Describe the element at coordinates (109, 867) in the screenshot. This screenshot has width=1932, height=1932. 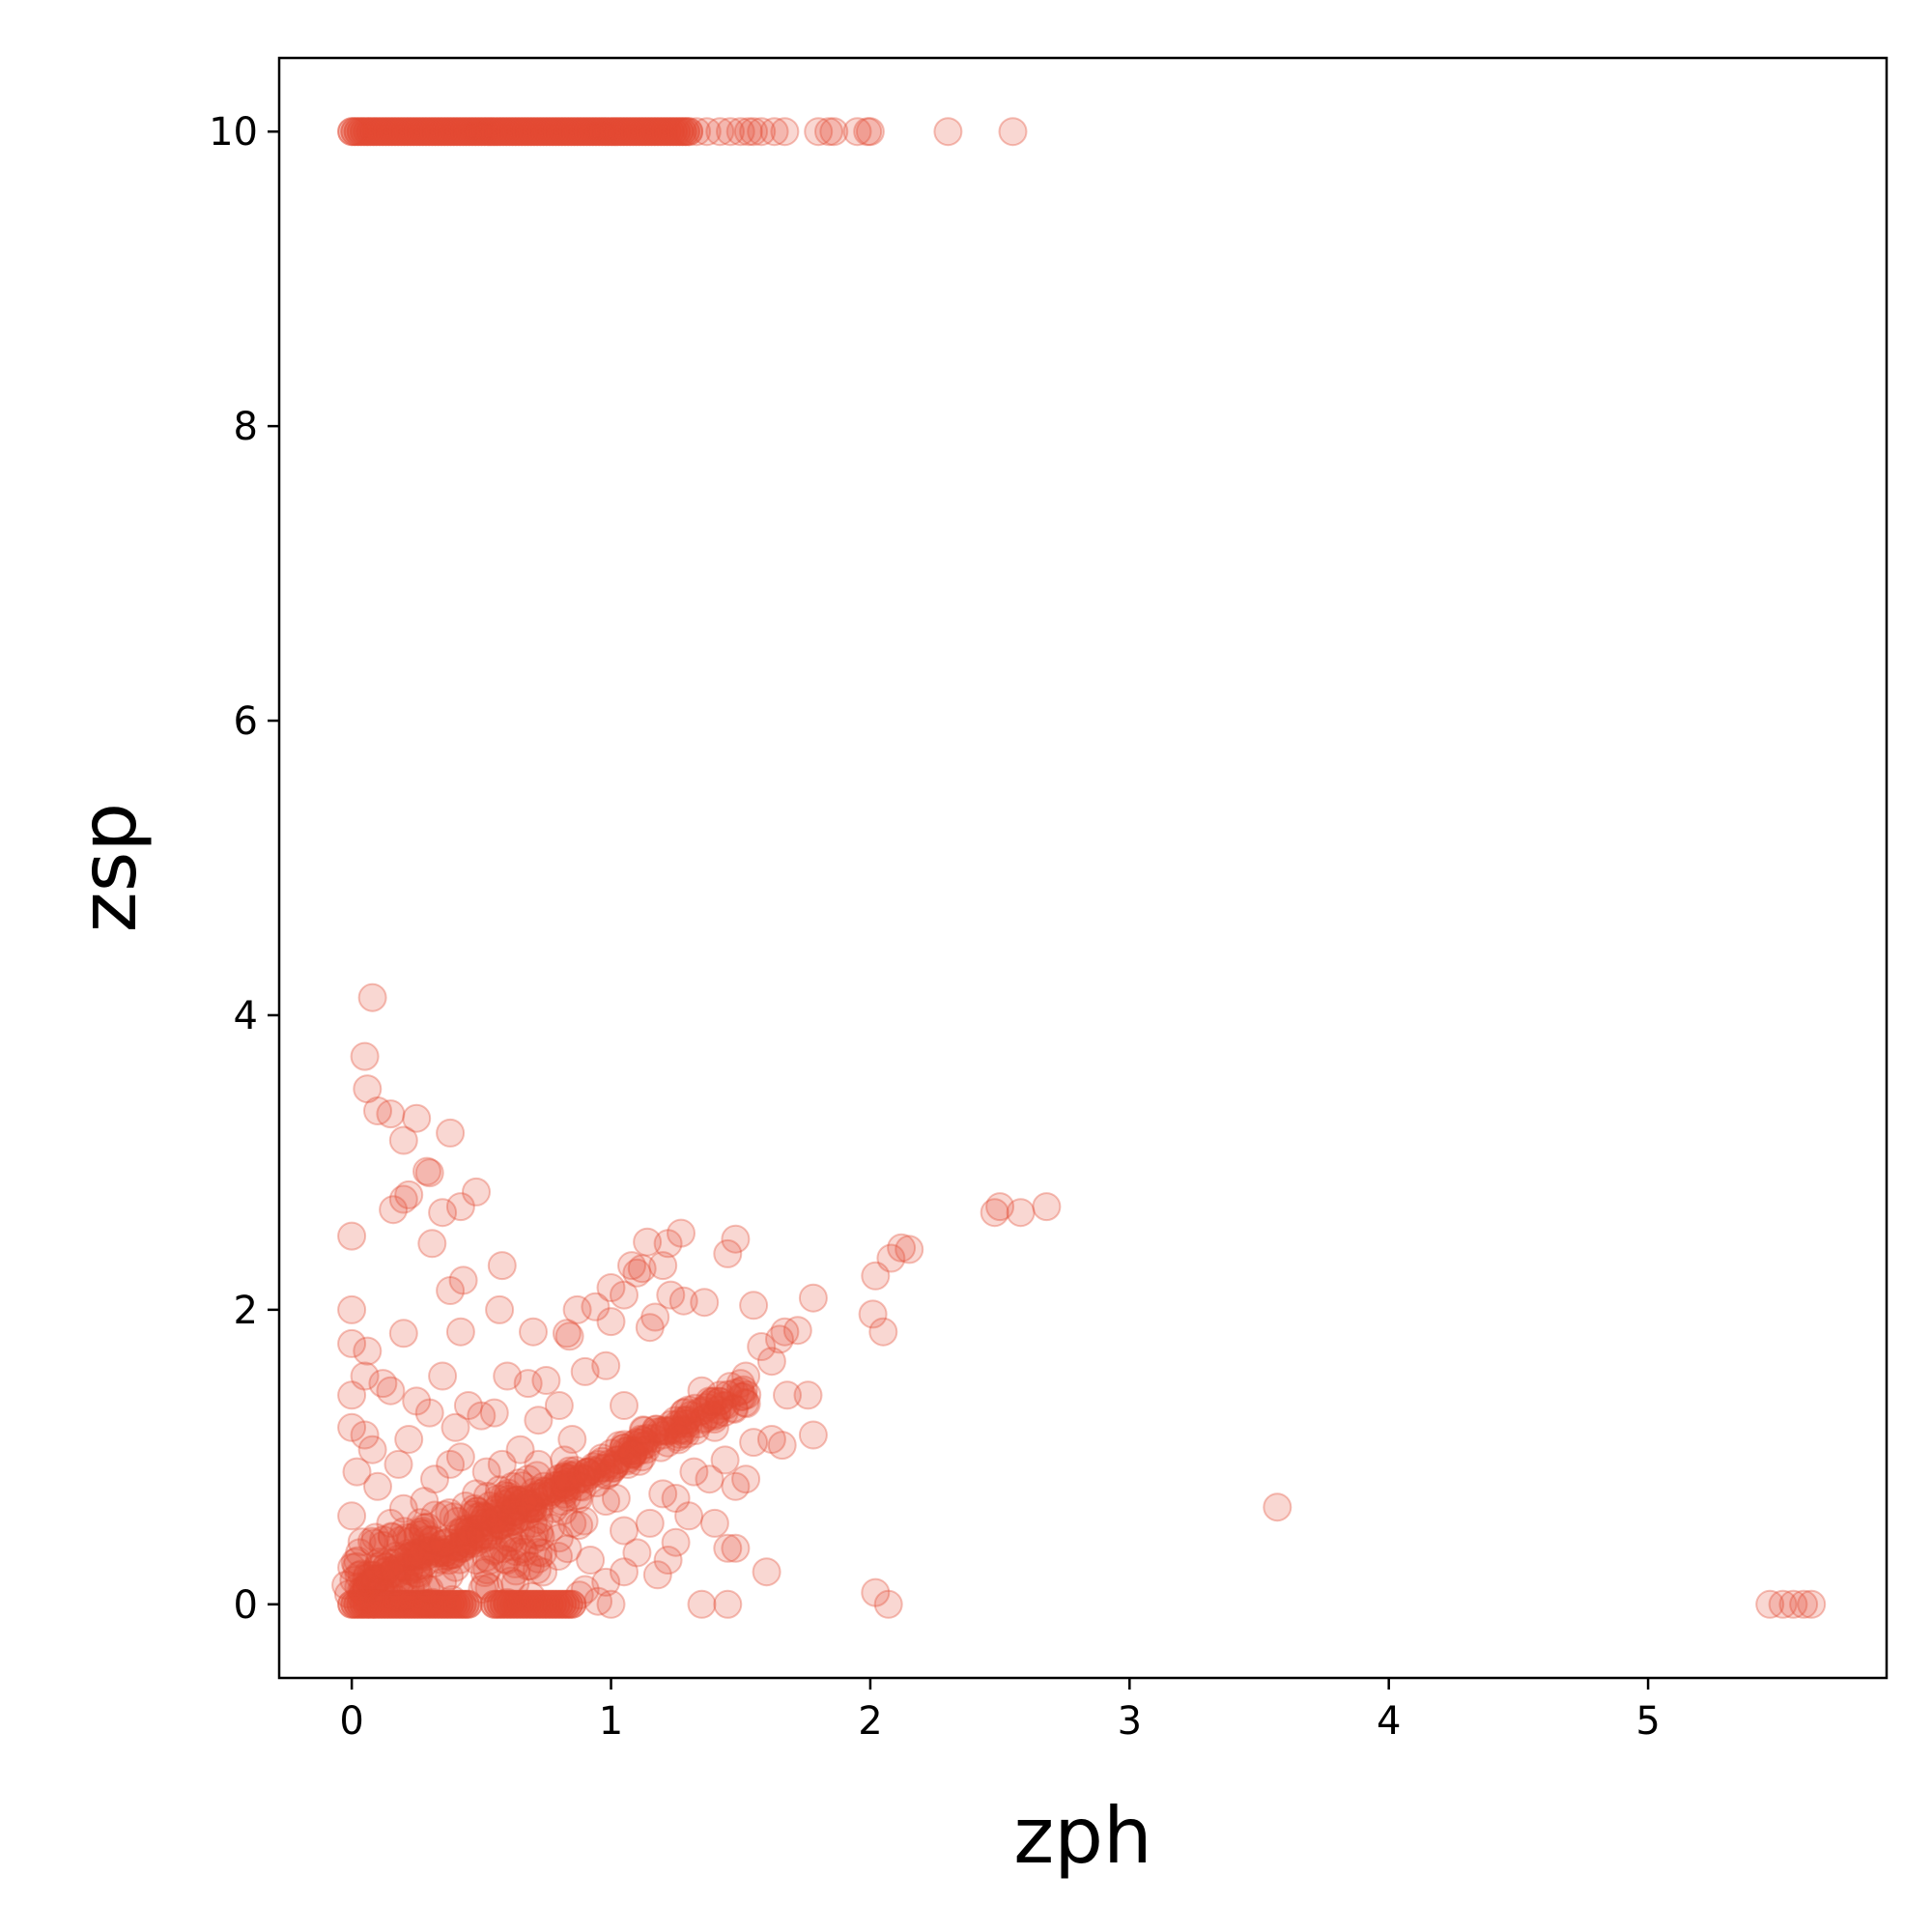
I see `y-axis-title: zsp` at that location.